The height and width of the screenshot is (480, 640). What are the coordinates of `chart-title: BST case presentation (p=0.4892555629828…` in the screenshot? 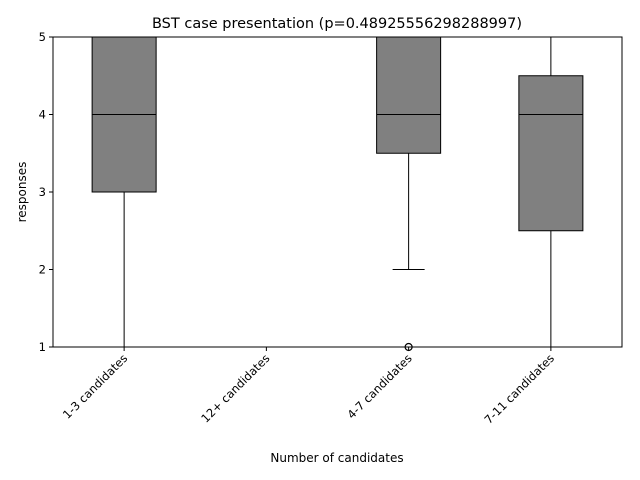 It's located at (337, 24).